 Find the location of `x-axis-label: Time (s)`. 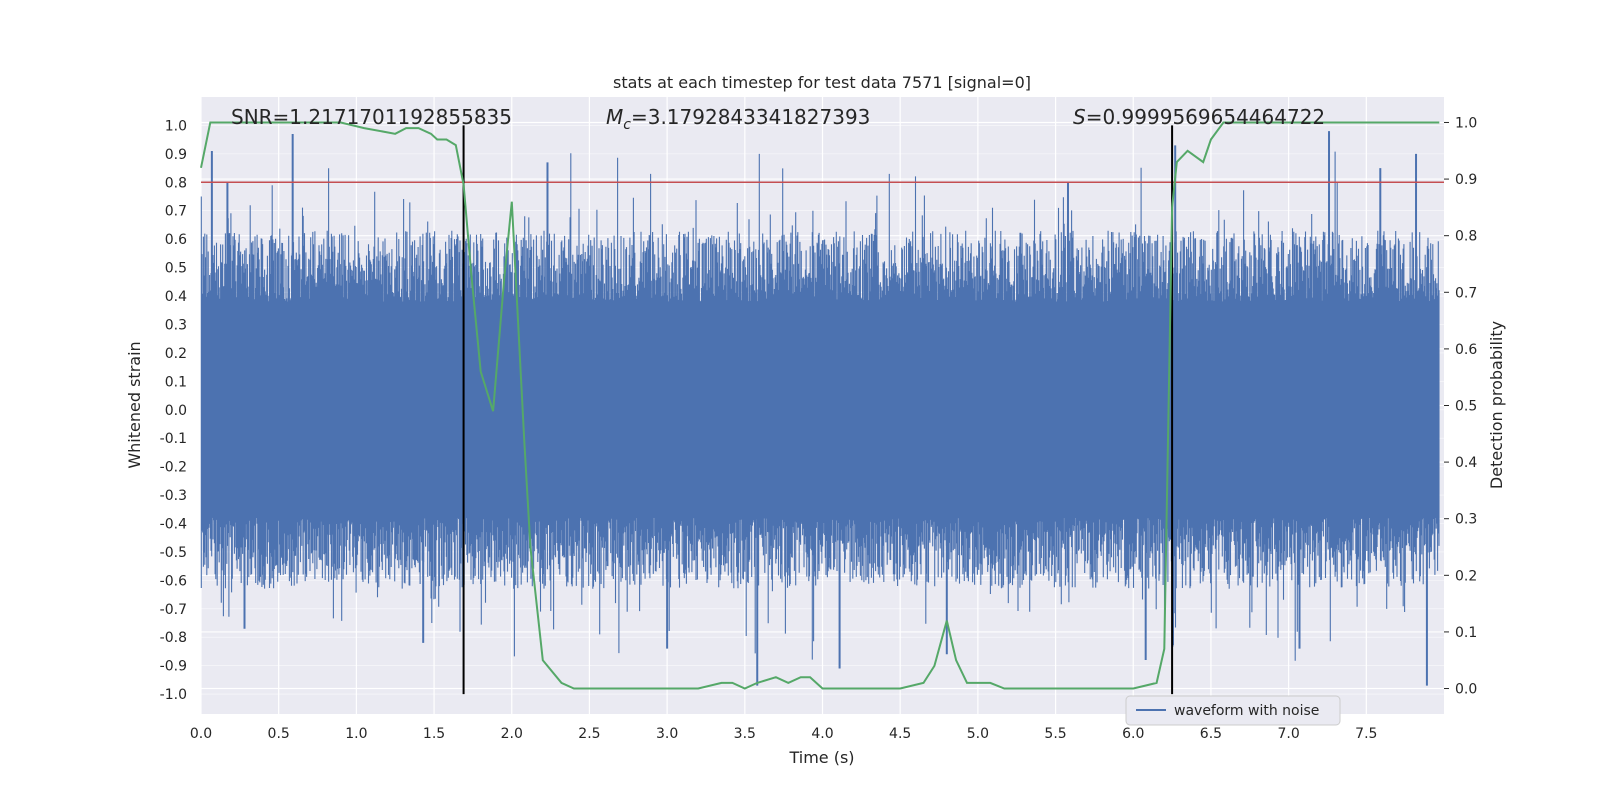

x-axis-label: Time (s) is located at coordinates (821, 757).